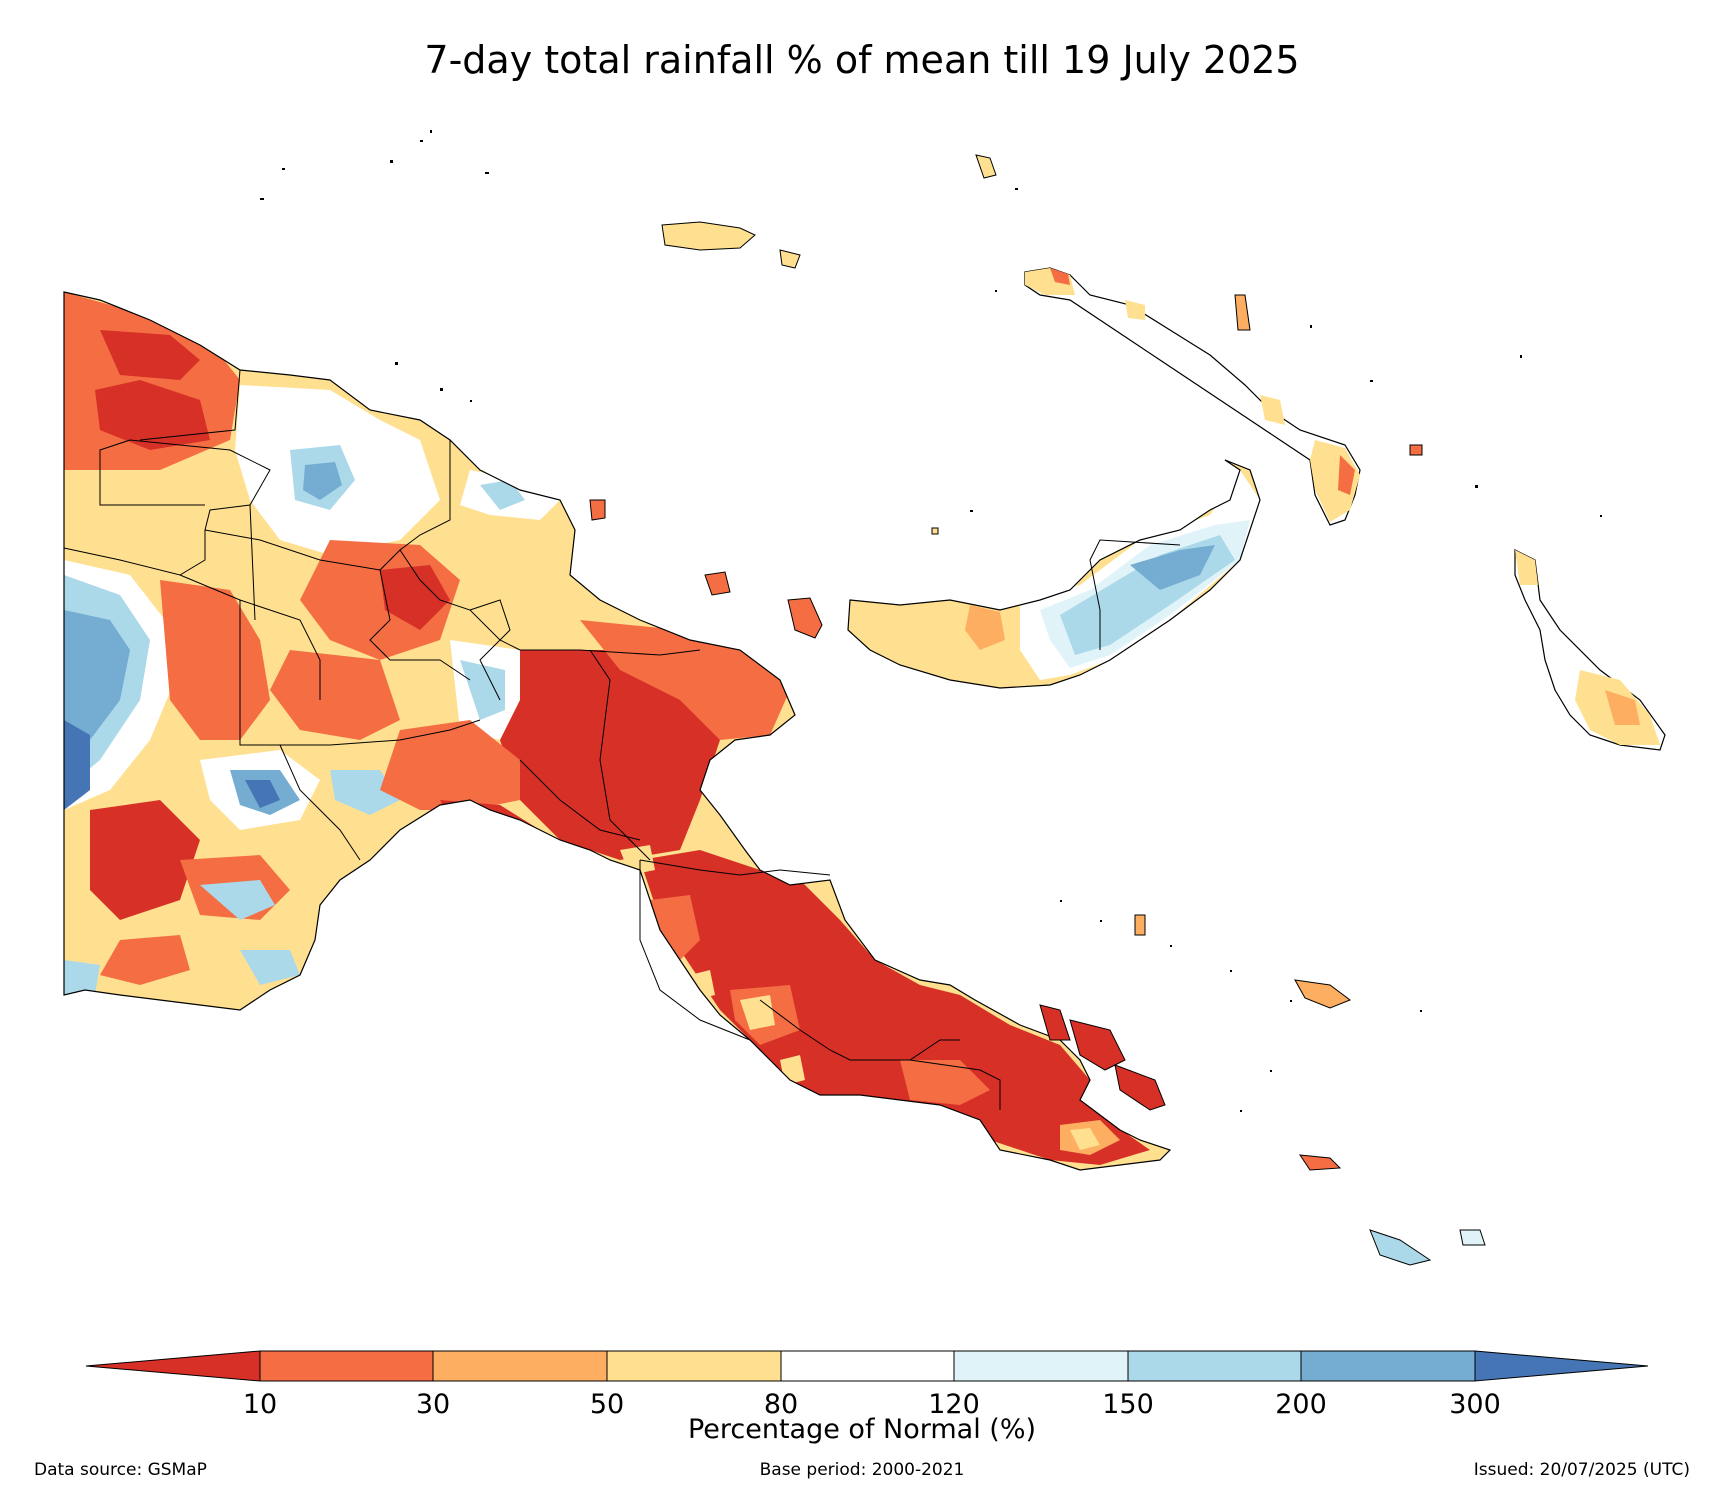 The width and height of the screenshot is (1724, 1494). What do you see at coordinates (1301, 1404) in the screenshot?
I see `colorbar-tick-label: 200` at bounding box center [1301, 1404].